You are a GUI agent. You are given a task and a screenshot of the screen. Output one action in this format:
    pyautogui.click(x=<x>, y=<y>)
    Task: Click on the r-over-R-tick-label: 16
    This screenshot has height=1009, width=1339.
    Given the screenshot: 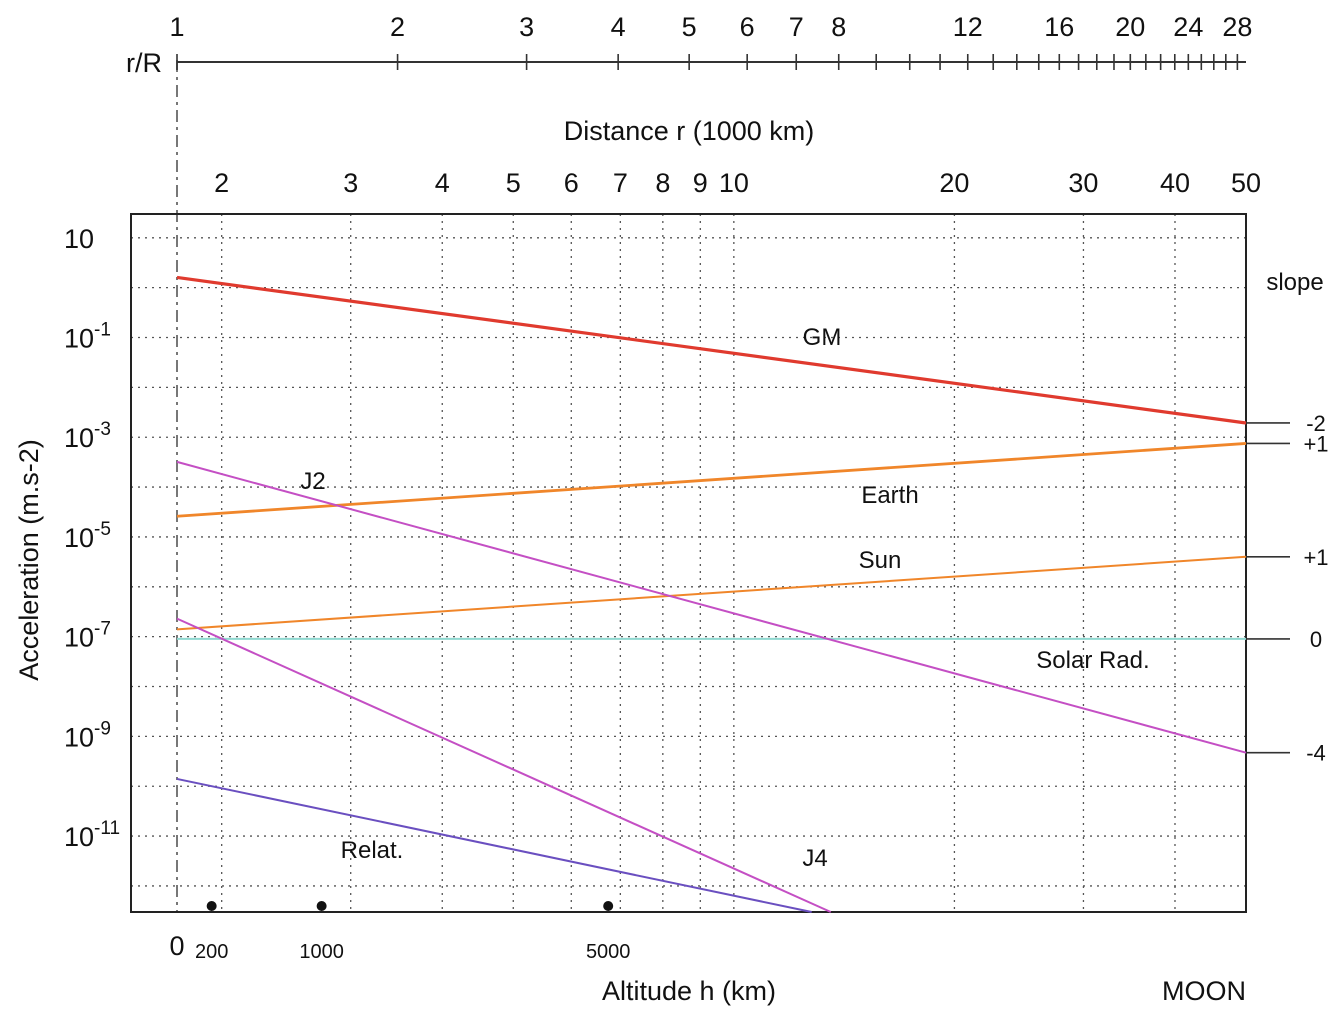 What is the action you would take?
    pyautogui.click(x=1059, y=27)
    